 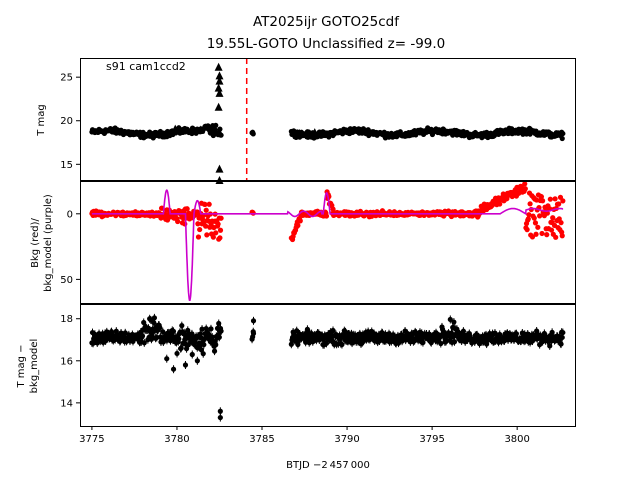 What do you see at coordinates (328, 465) in the screenshot?
I see `x-axis-label: BTJD −2 457 000` at bounding box center [328, 465].